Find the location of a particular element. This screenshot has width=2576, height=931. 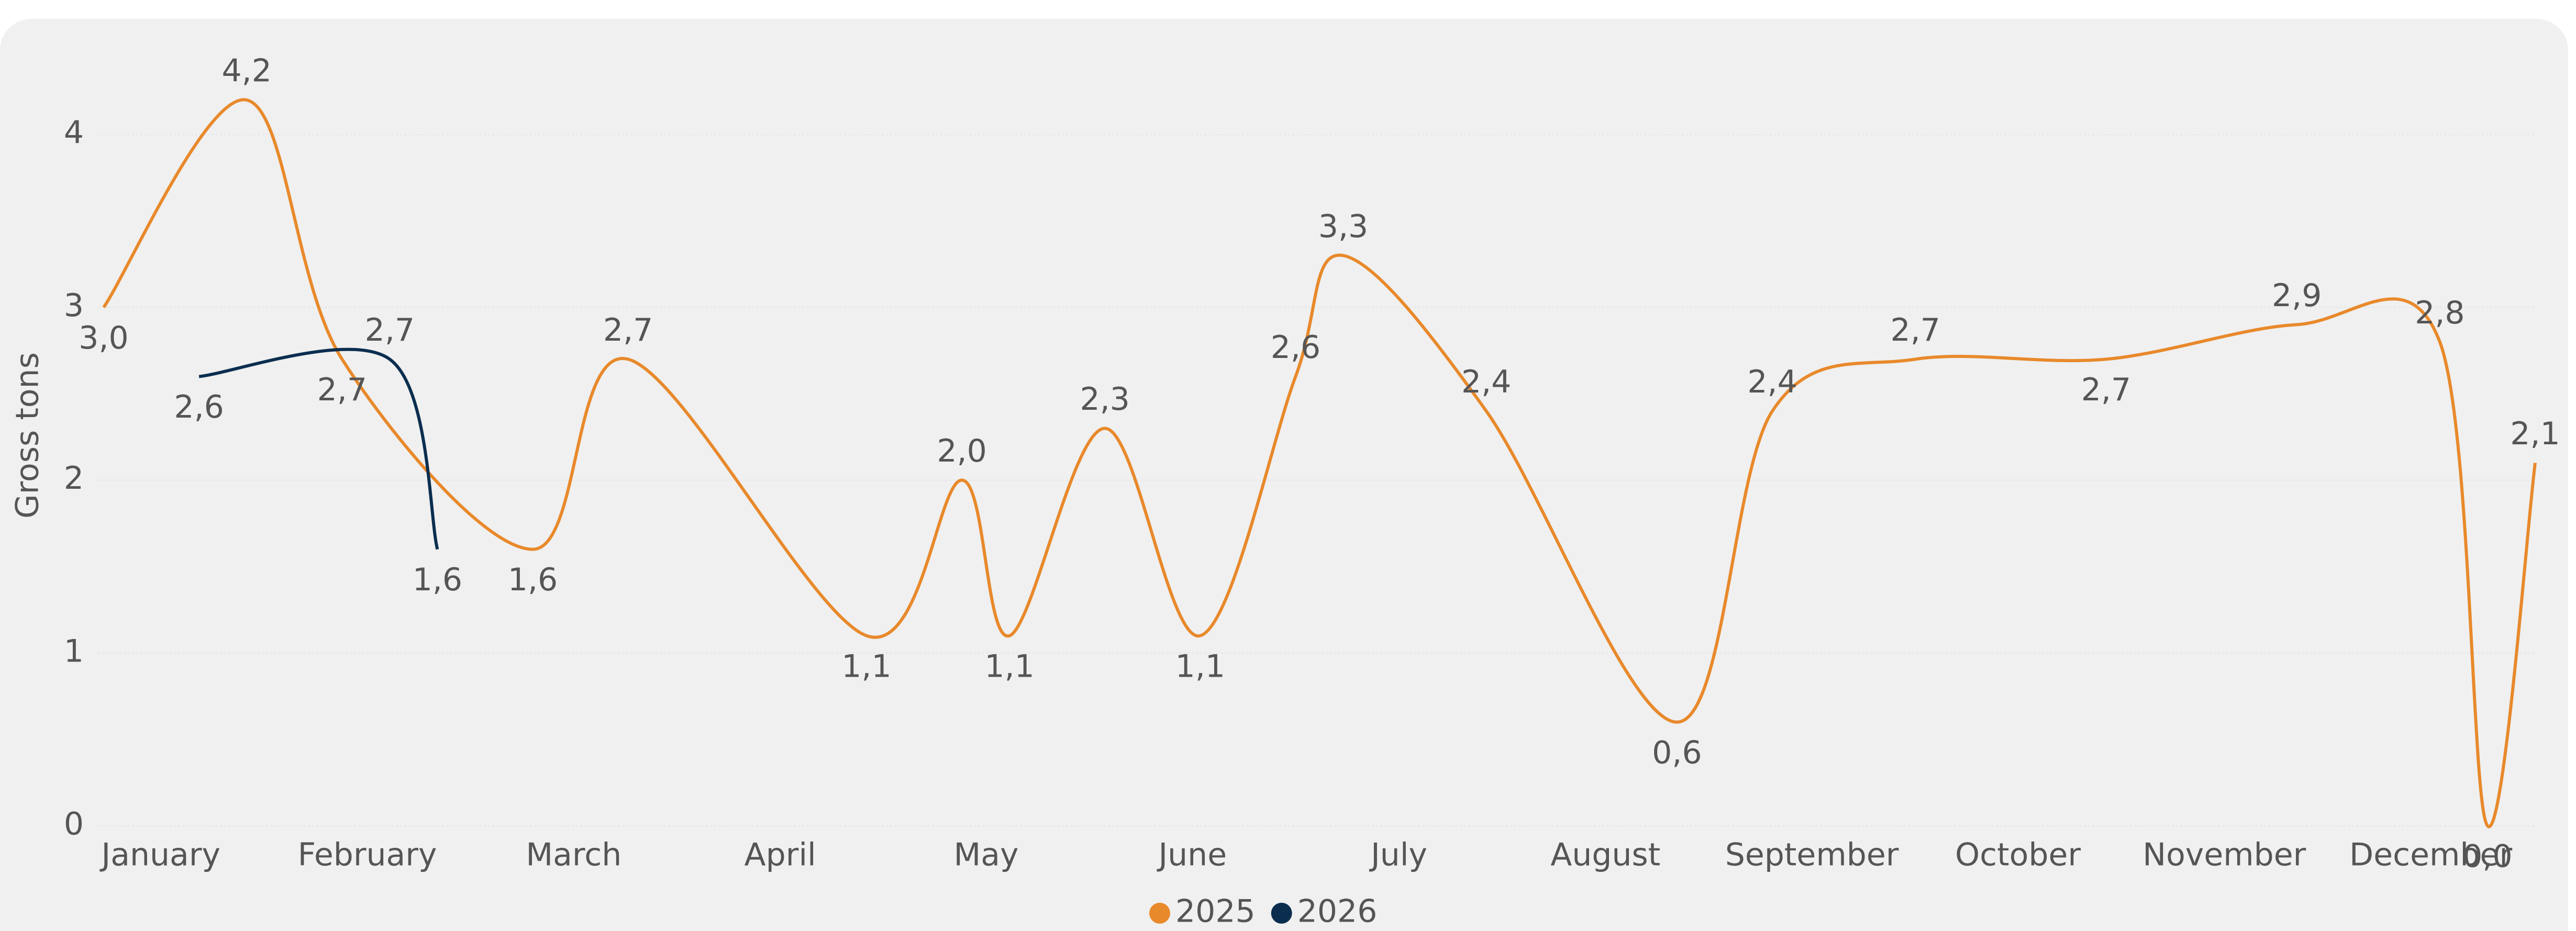

x-tick-label: November is located at coordinates (2224, 855).